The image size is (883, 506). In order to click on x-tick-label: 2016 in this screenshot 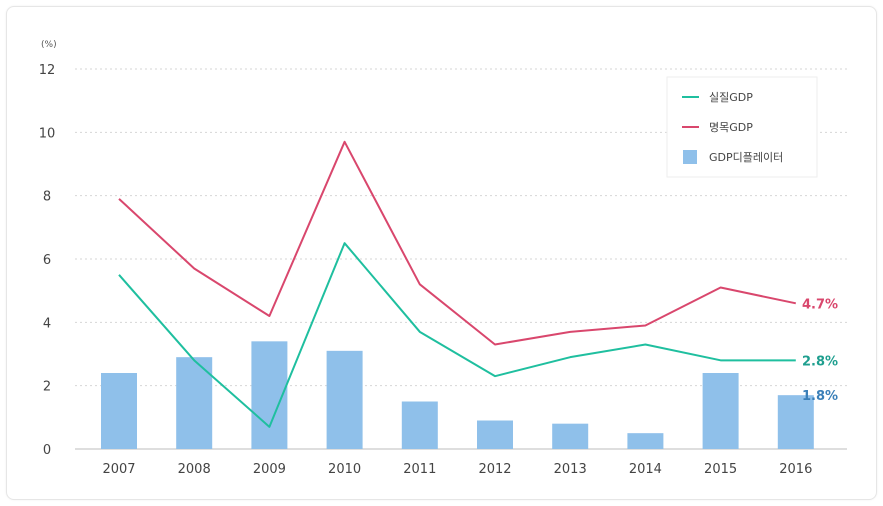, I will do `click(795, 469)`.